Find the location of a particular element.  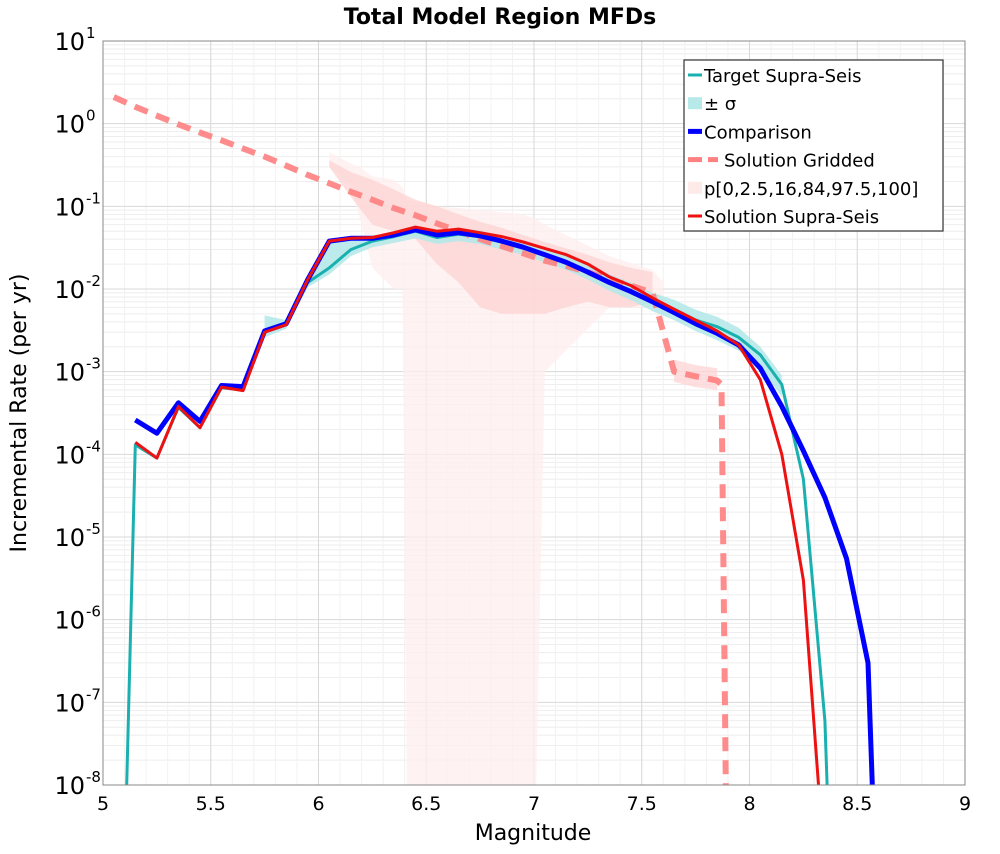

x-axis-label: Magnitude is located at coordinates (533, 833).